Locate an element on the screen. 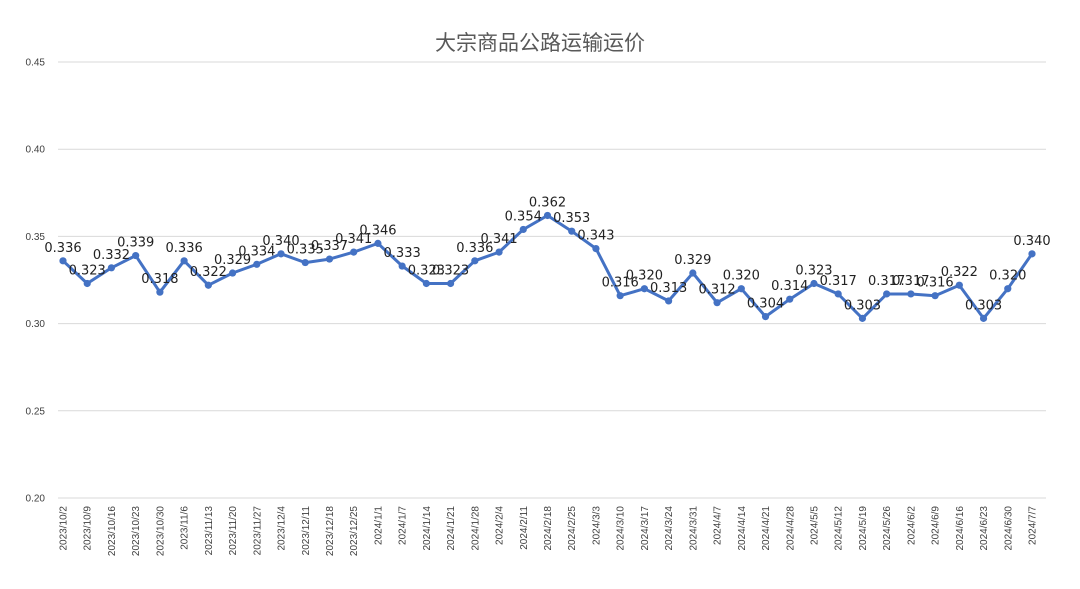  data-label: 0.336 is located at coordinates (62, 248).